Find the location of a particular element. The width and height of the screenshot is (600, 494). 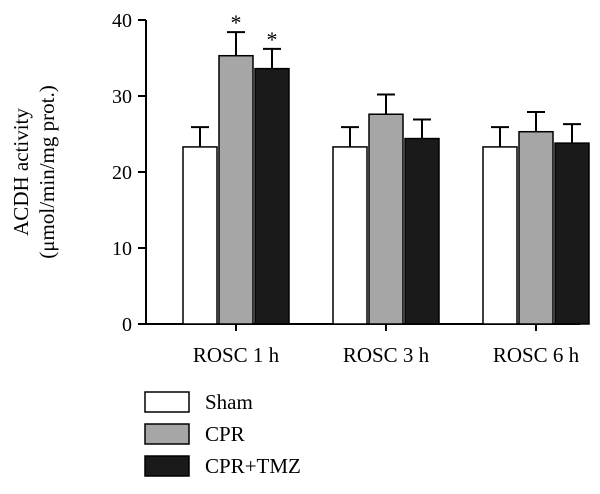

legend-label: CPR is located at coordinates (225, 434).